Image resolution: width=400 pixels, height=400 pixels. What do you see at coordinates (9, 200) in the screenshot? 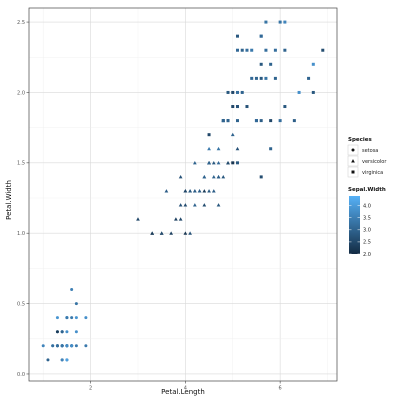
I see `y-axis-title: Petal.Width` at bounding box center [9, 200].